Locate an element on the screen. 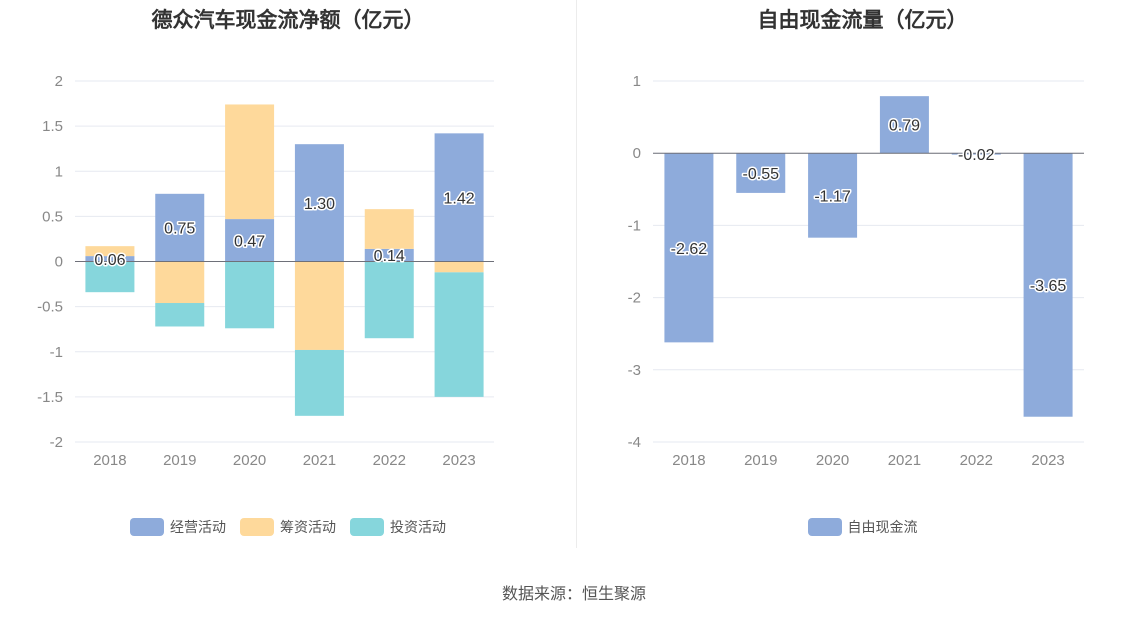  legend-item: 自由现金流 is located at coordinates (862, 527).